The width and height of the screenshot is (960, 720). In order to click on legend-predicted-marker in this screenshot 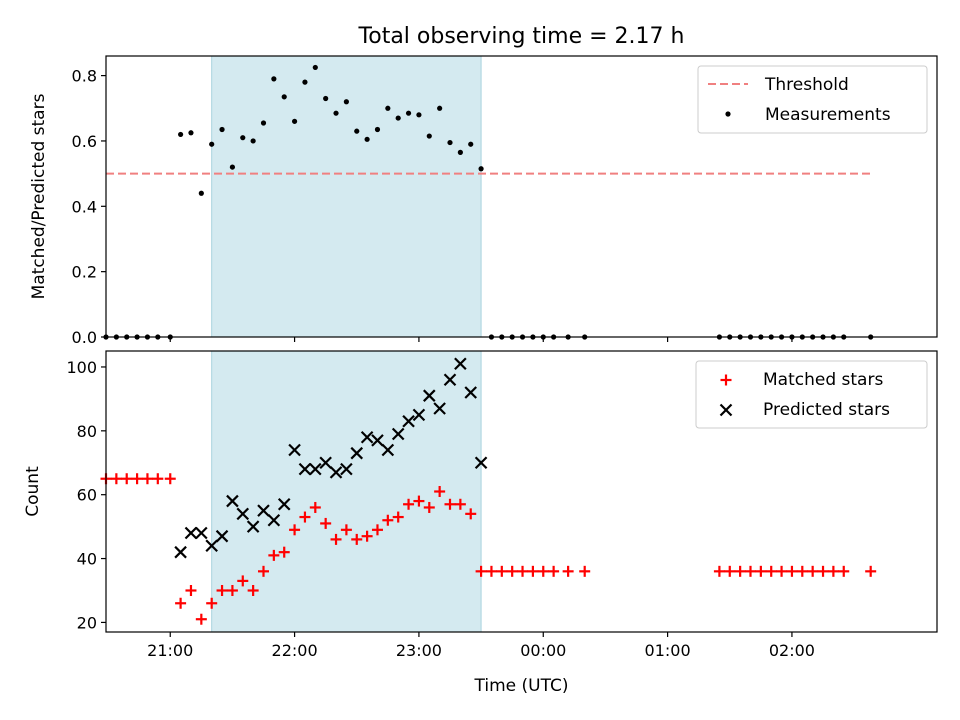, I will do `click(726, 410)`.